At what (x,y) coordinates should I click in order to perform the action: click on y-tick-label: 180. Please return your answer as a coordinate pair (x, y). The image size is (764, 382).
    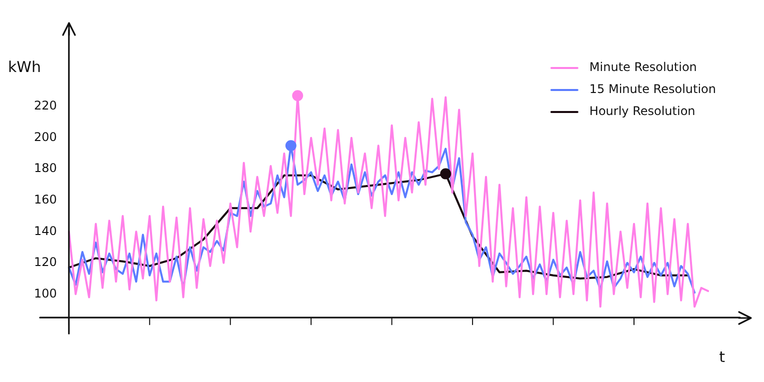
    Looking at the image, I should click on (45, 168).